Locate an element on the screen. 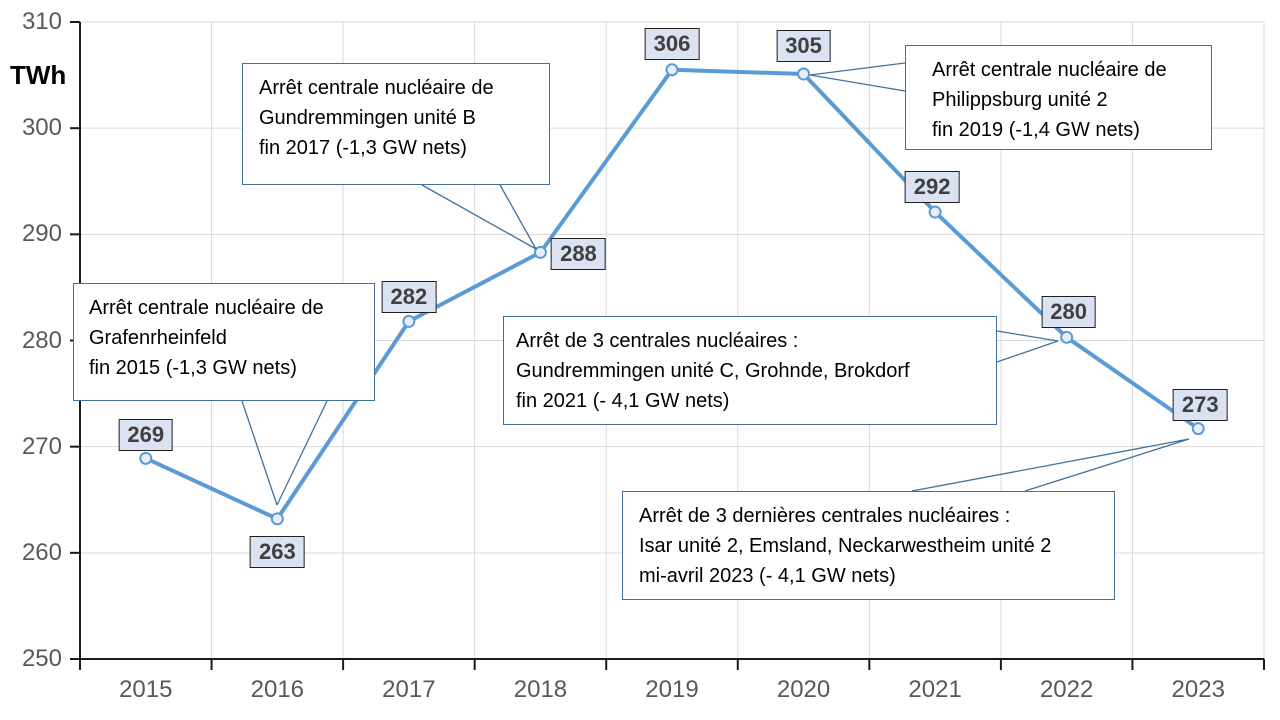 The image size is (1280, 720). data-label: 263 is located at coordinates (277, 551).